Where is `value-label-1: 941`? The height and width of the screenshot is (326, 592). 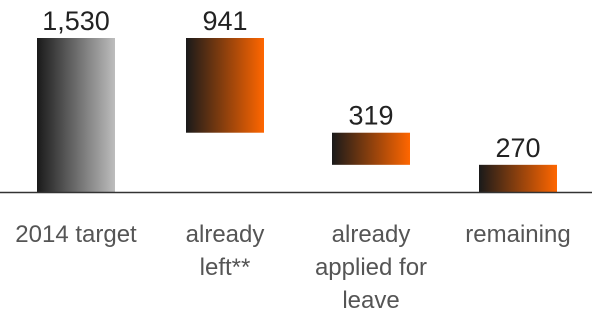 value-label-1: 941 is located at coordinates (224, 21).